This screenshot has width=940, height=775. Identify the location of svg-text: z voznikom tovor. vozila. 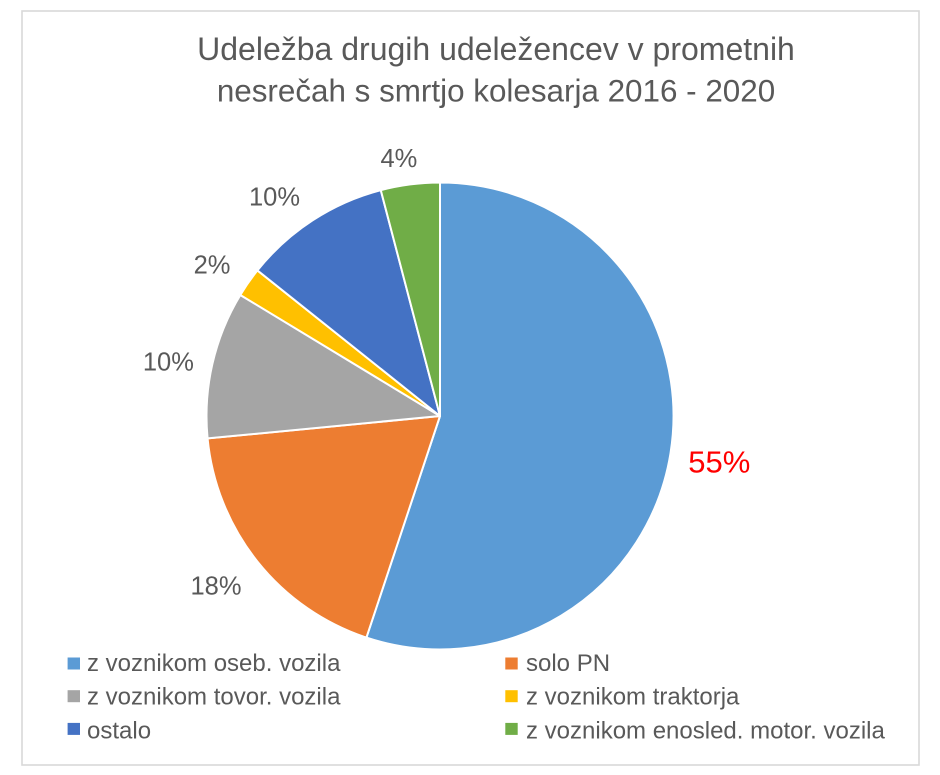
(214, 697).